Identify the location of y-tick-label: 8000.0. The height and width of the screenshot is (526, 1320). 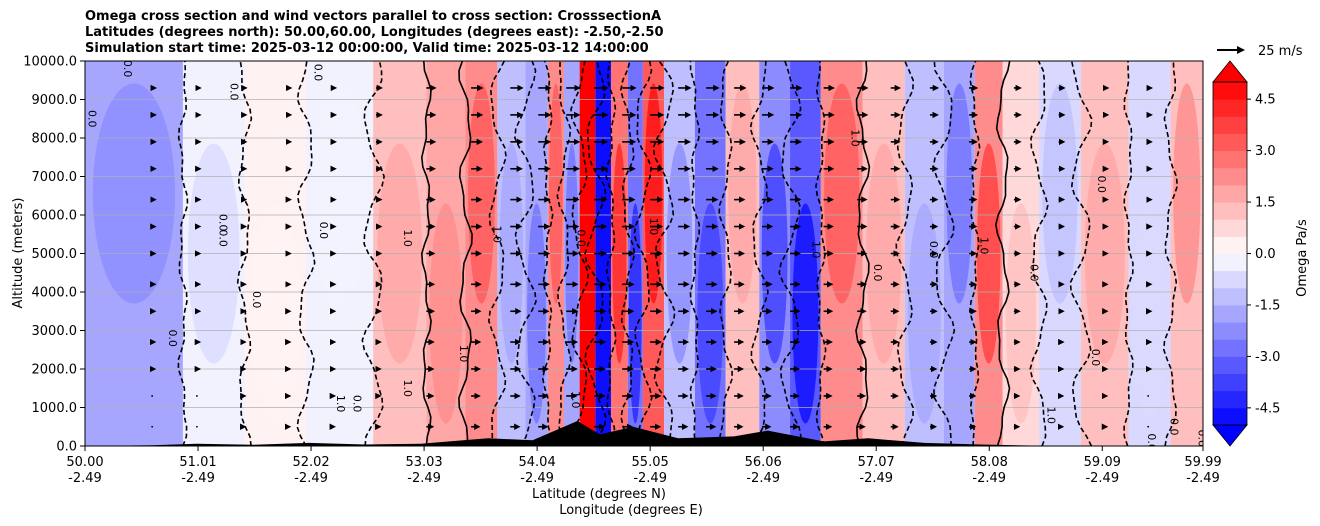
(55, 139).